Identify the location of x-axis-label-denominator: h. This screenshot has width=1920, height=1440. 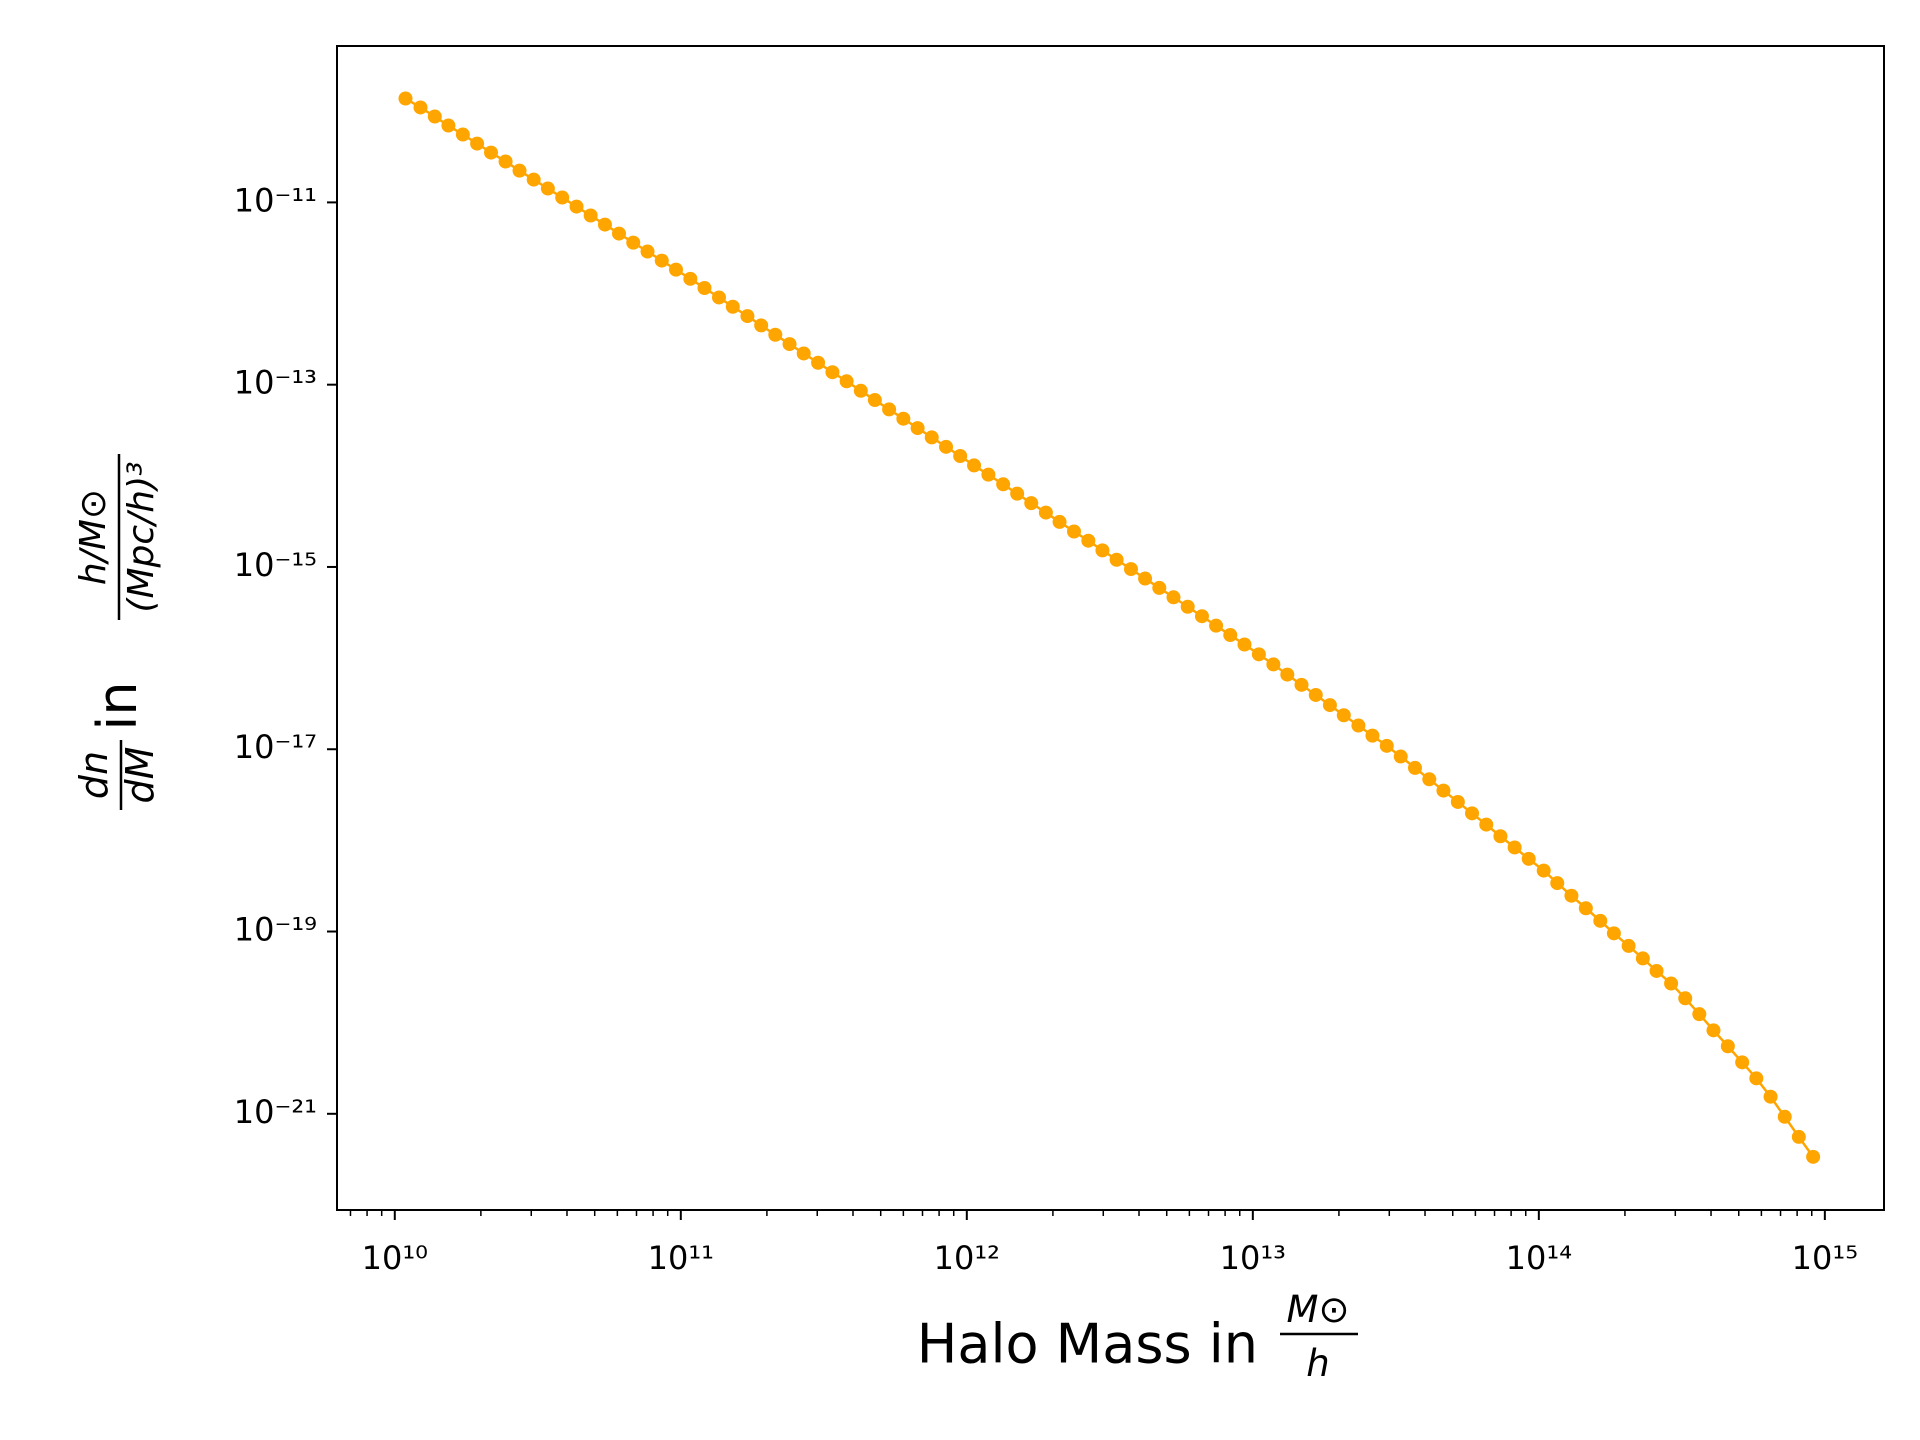
(1317, 1363).